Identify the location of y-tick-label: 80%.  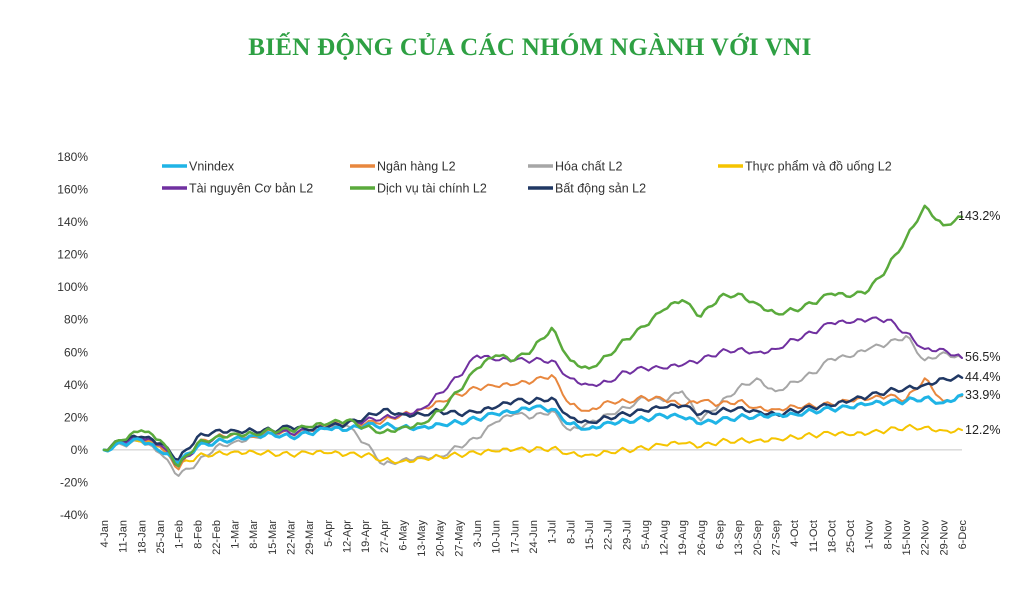
(76, 320).